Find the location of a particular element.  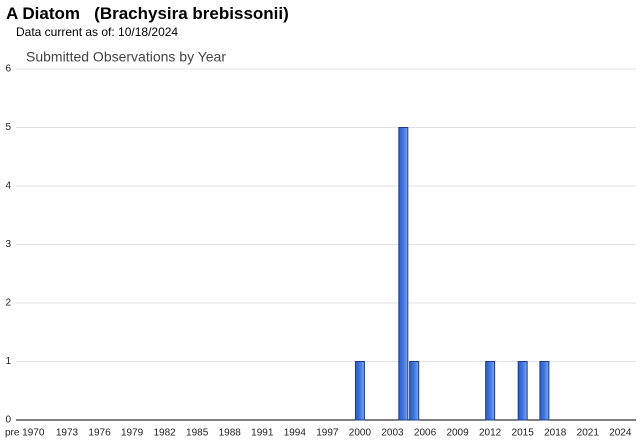

y-tick-label: 2 is located at coordinates (8, 303).